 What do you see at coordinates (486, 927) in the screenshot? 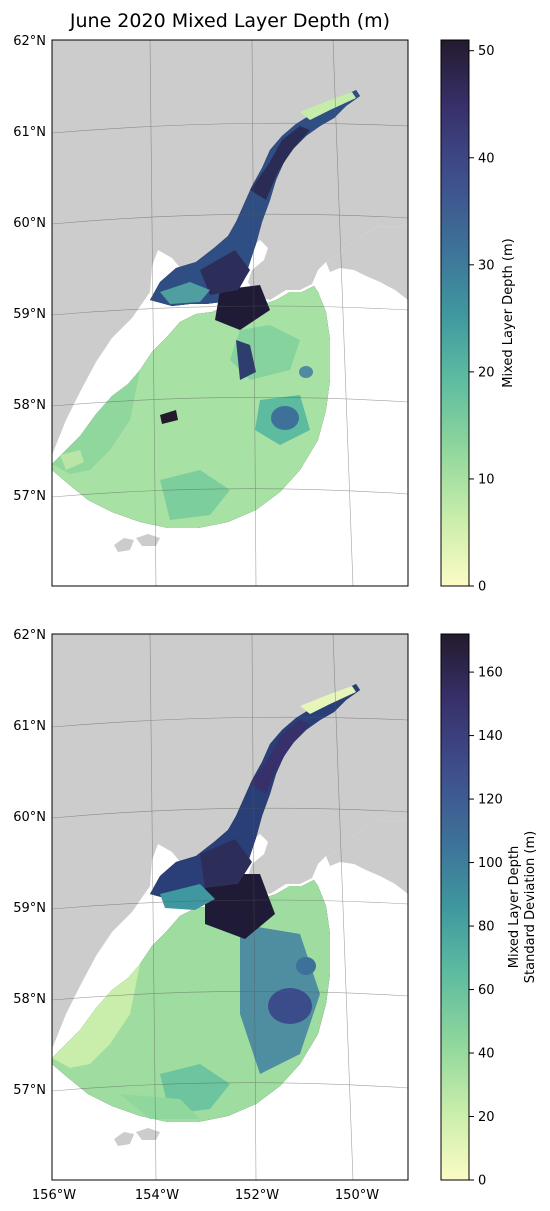
I see `colorbar-tick-label: 80` at bounding box center [486, 927].